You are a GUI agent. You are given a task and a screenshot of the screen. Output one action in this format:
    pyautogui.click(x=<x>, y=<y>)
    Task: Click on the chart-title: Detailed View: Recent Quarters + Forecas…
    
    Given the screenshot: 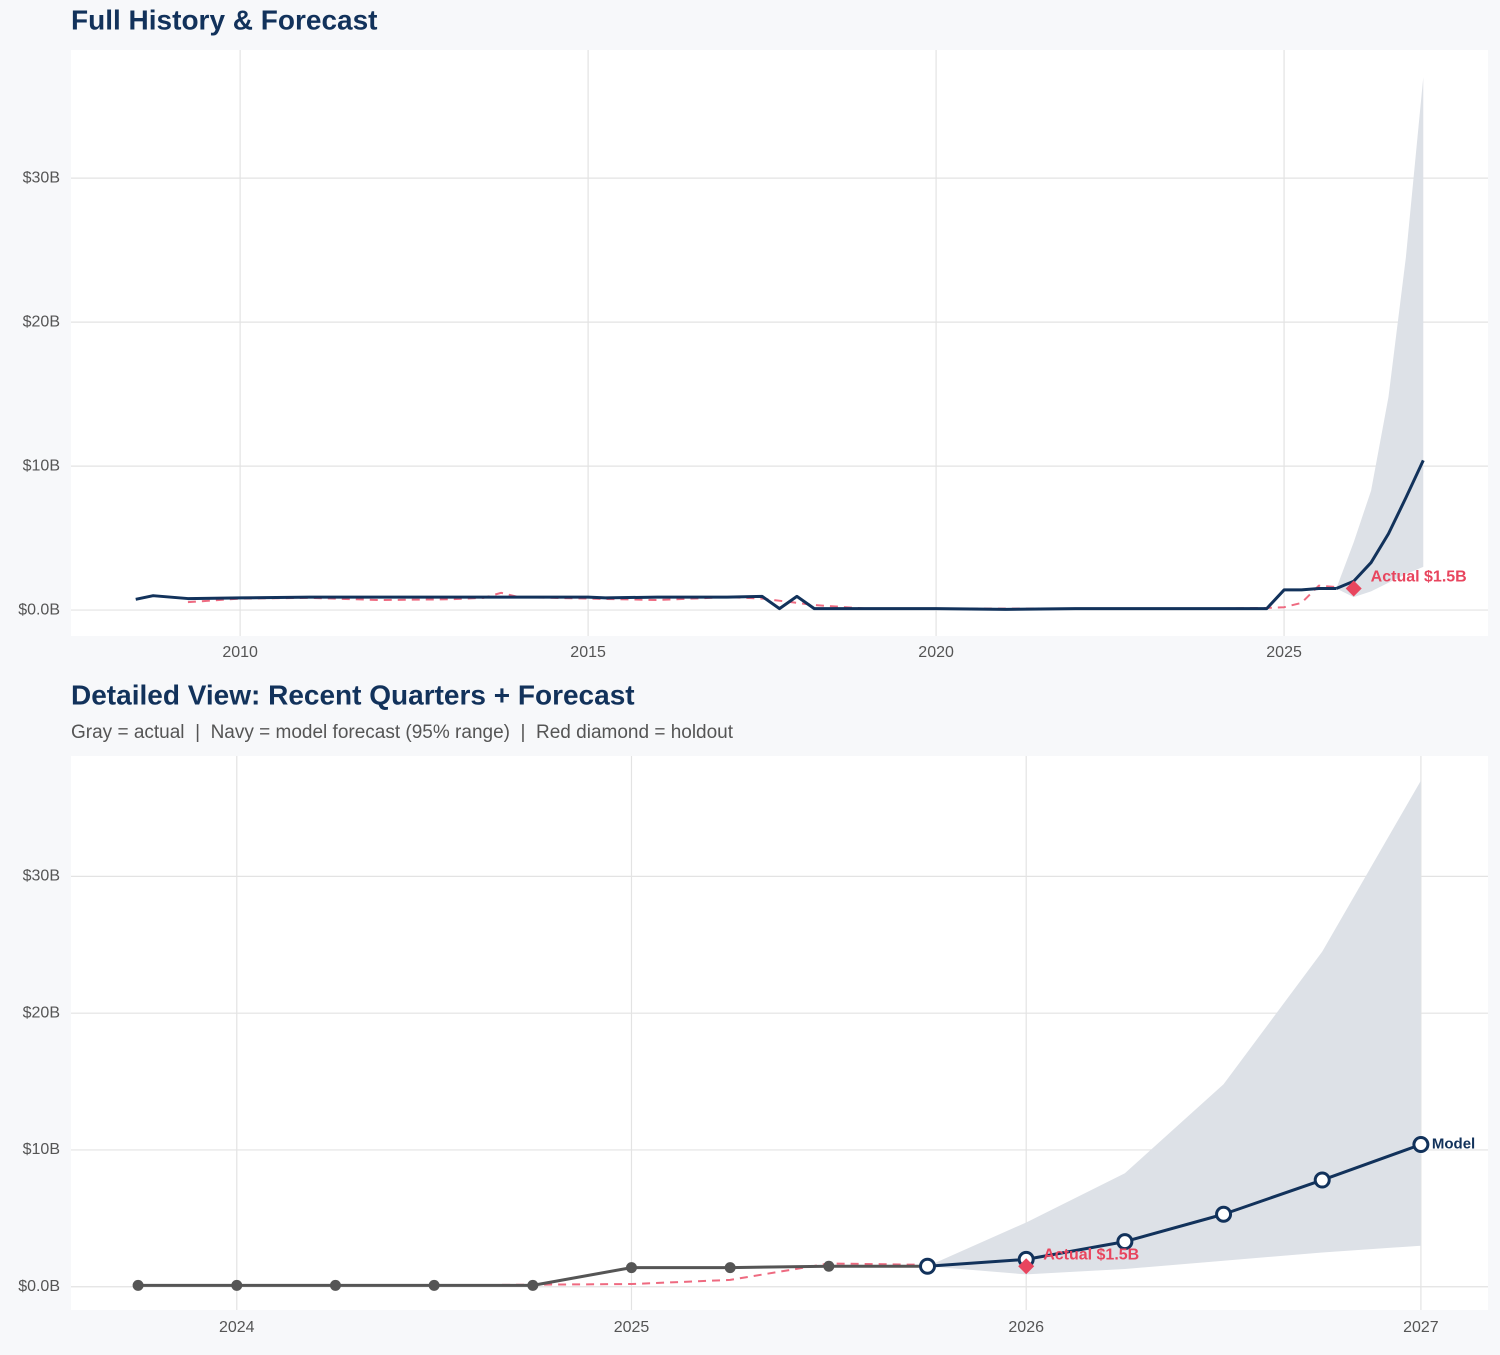 What is the action you would take?
    pyautogui.click(x=353, y=694)
    